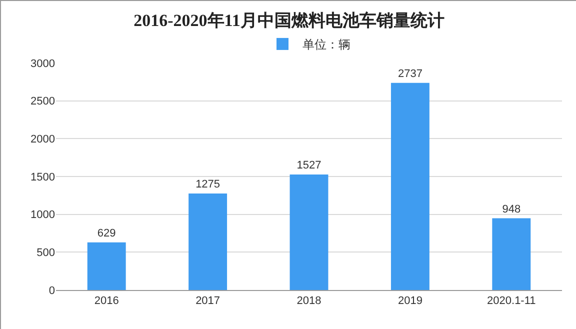  Describe the element at coordinates (309, 301) in the screenshot. I see `x-tick-label: 2018` at that location.